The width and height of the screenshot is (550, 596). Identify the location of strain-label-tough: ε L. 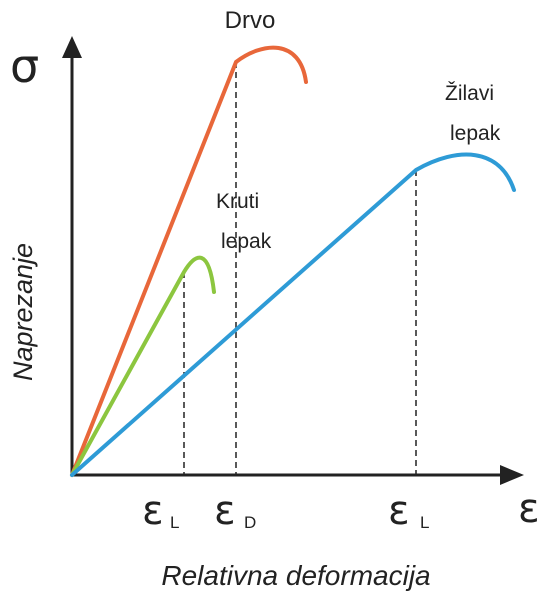
(408, 511).